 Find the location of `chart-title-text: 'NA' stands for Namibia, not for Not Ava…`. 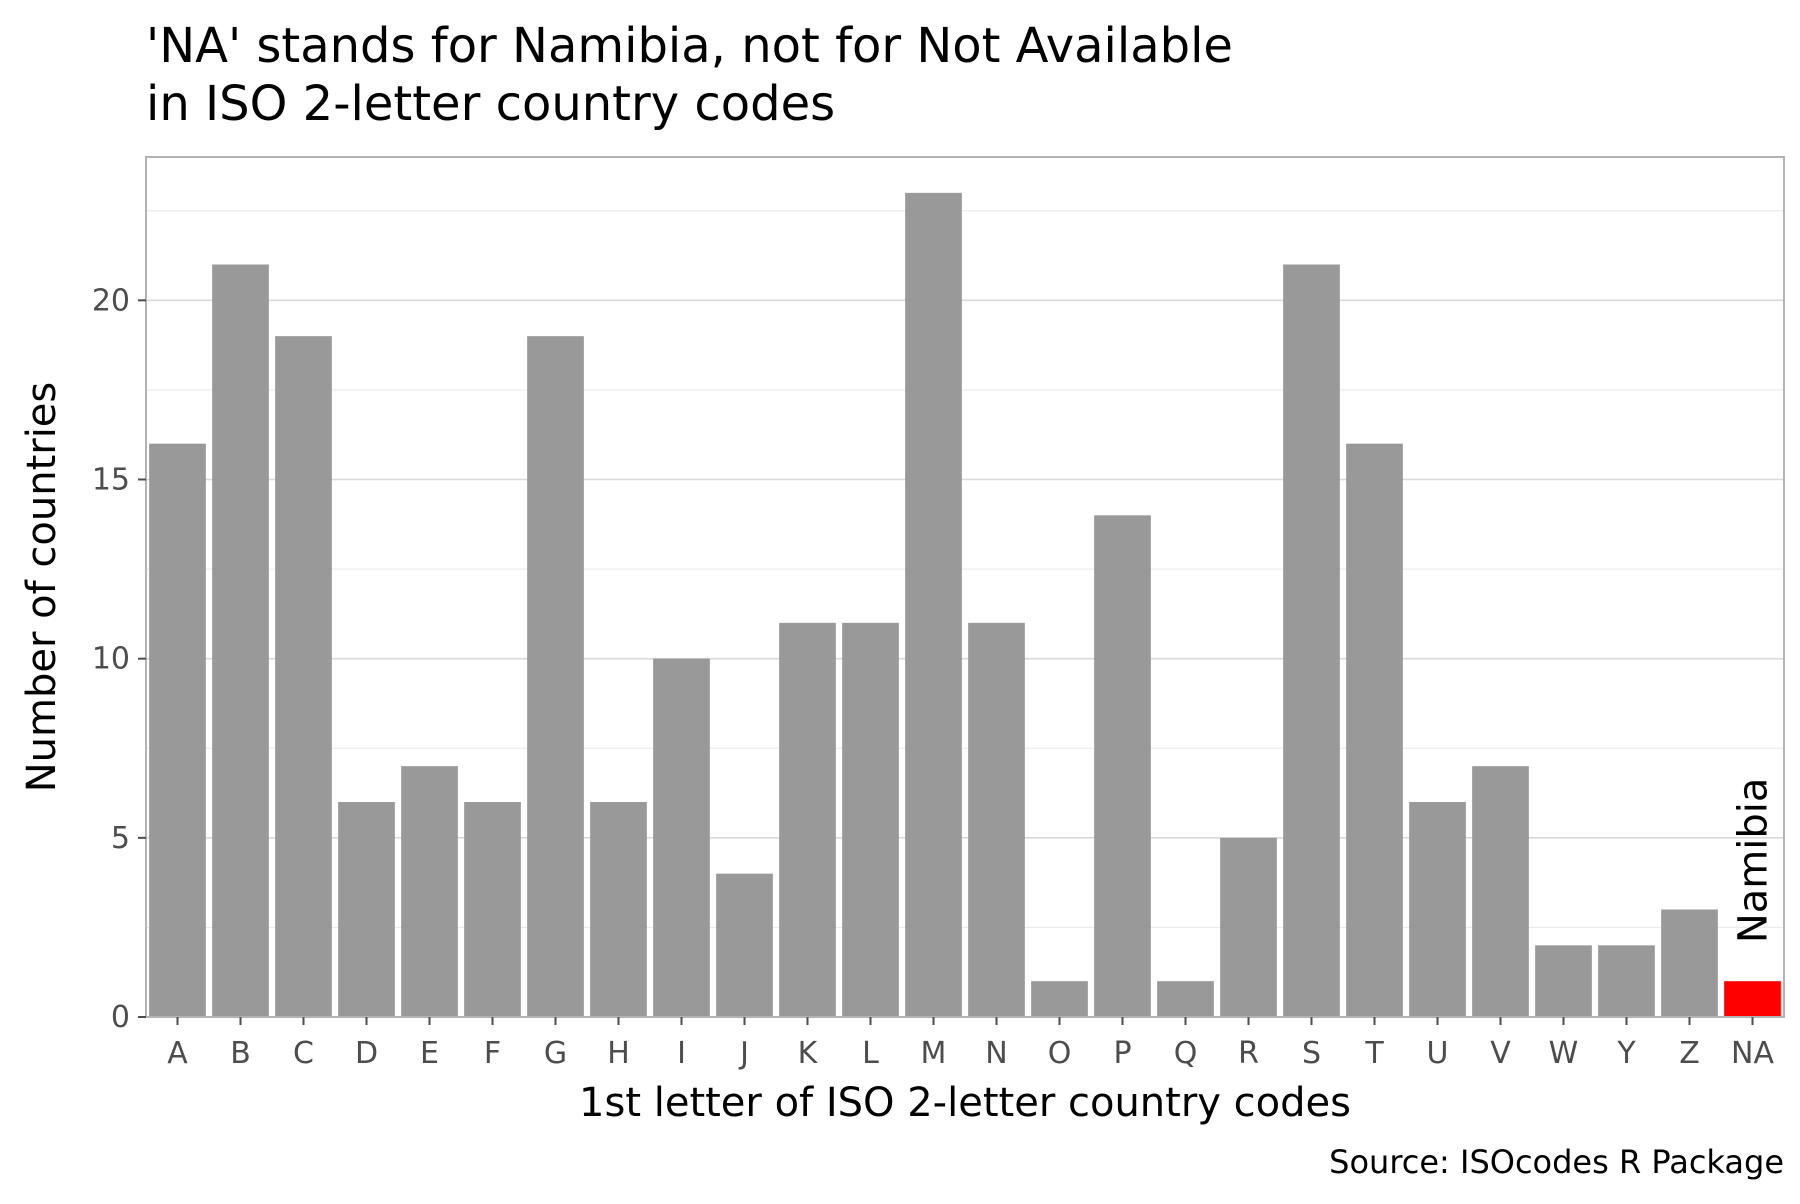

chart-title-text: 'NA' stands for Namibia, not for Not Ava… is located at coordinates (689, 75).